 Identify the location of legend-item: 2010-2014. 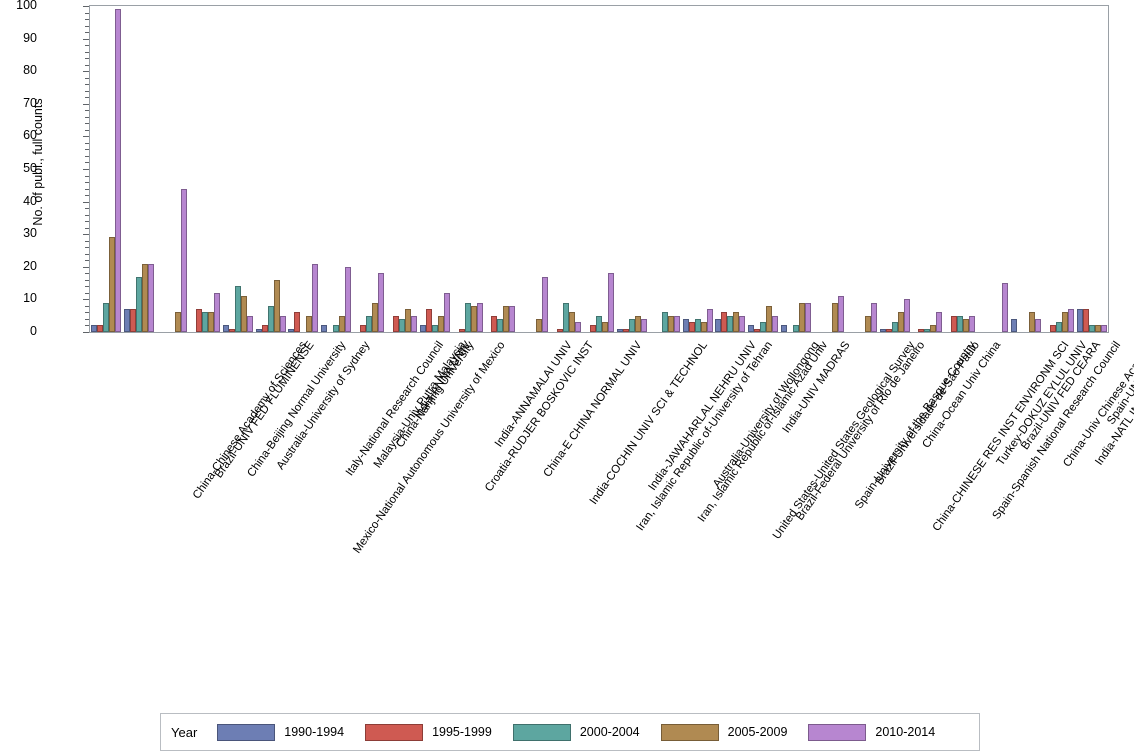
(871, 732).